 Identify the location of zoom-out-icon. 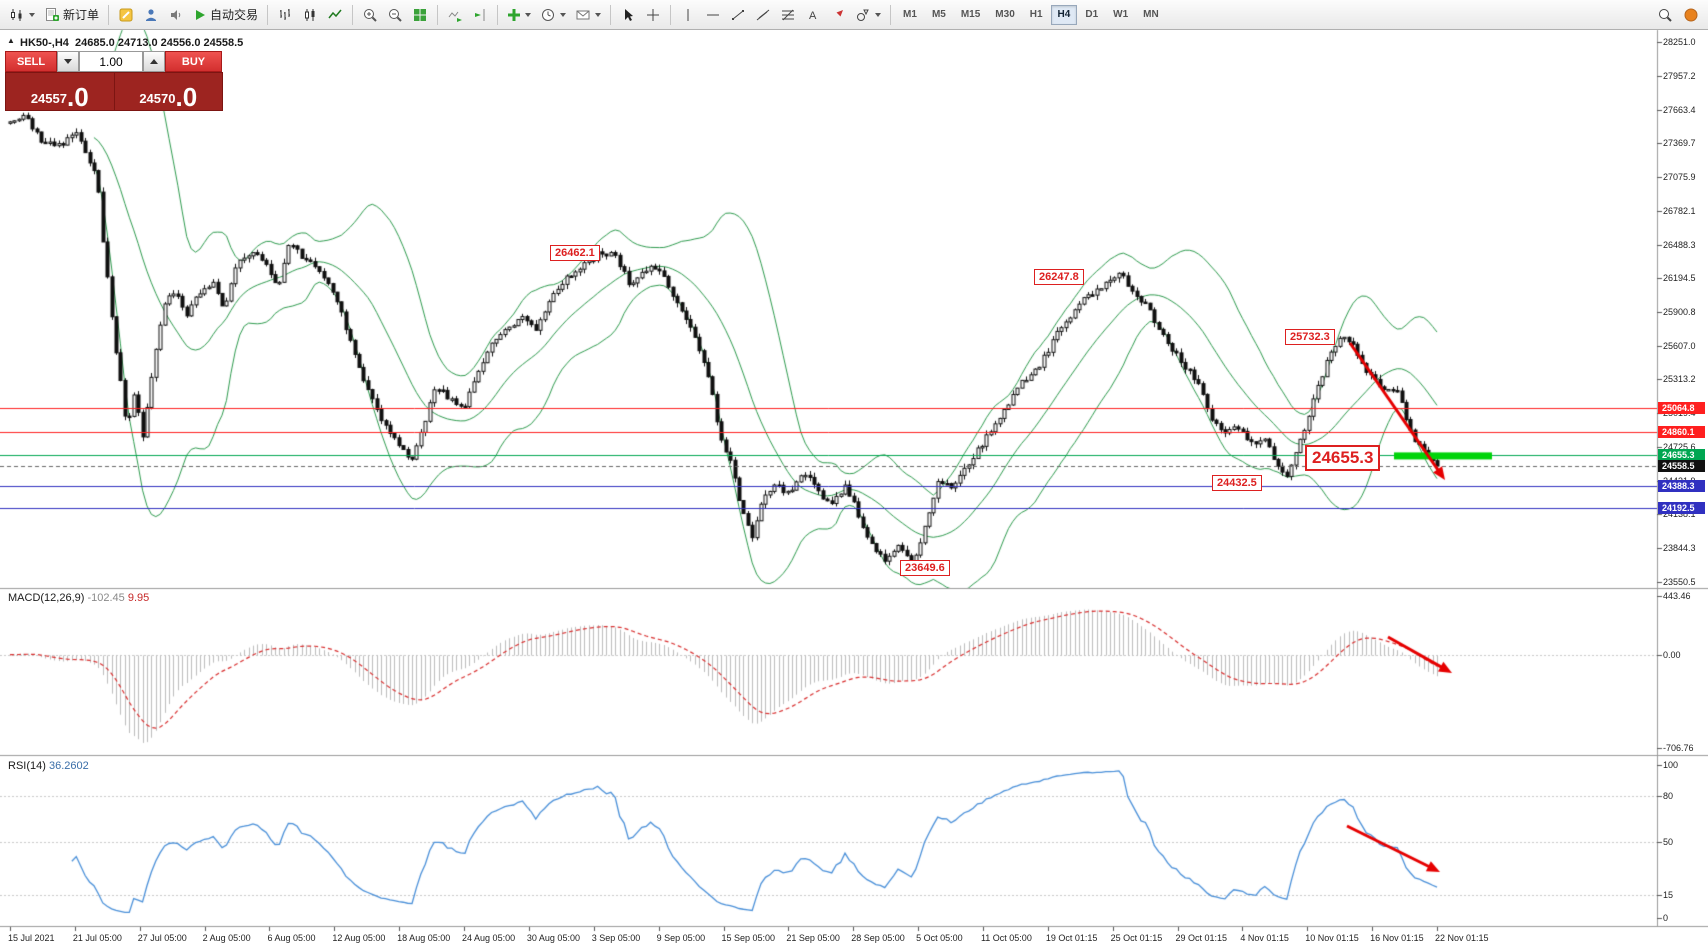
(395, 15).